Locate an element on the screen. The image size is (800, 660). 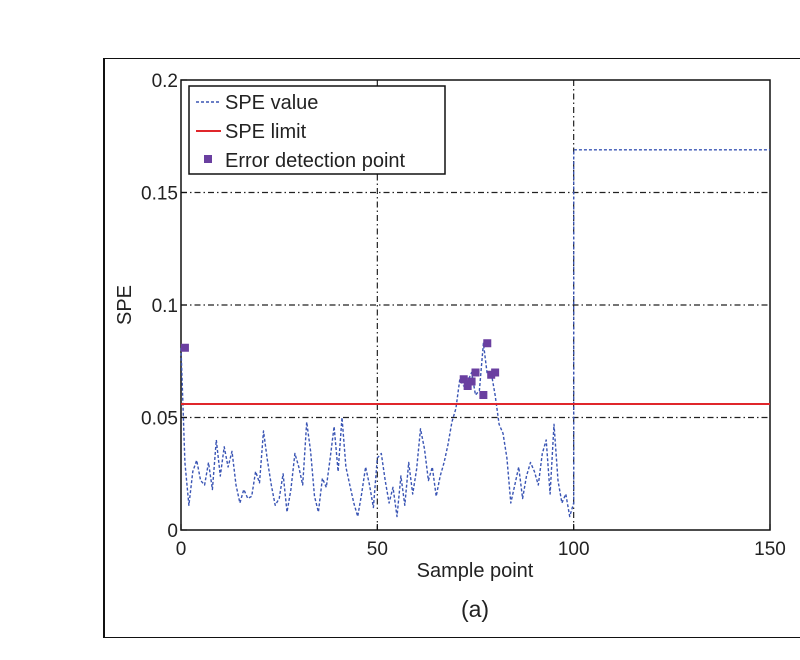
x-tick-label: 0 is located at coordinates (181, 549).